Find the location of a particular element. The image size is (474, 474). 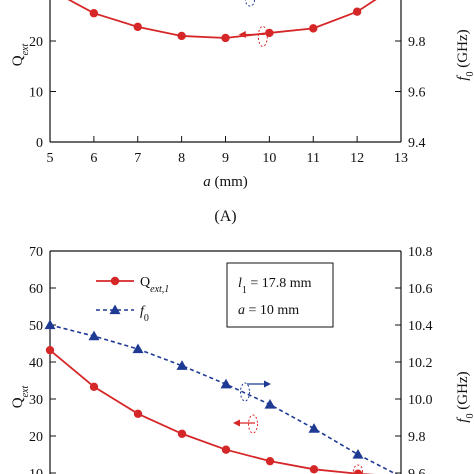

annotation-box is located at coordinates (280, 295).